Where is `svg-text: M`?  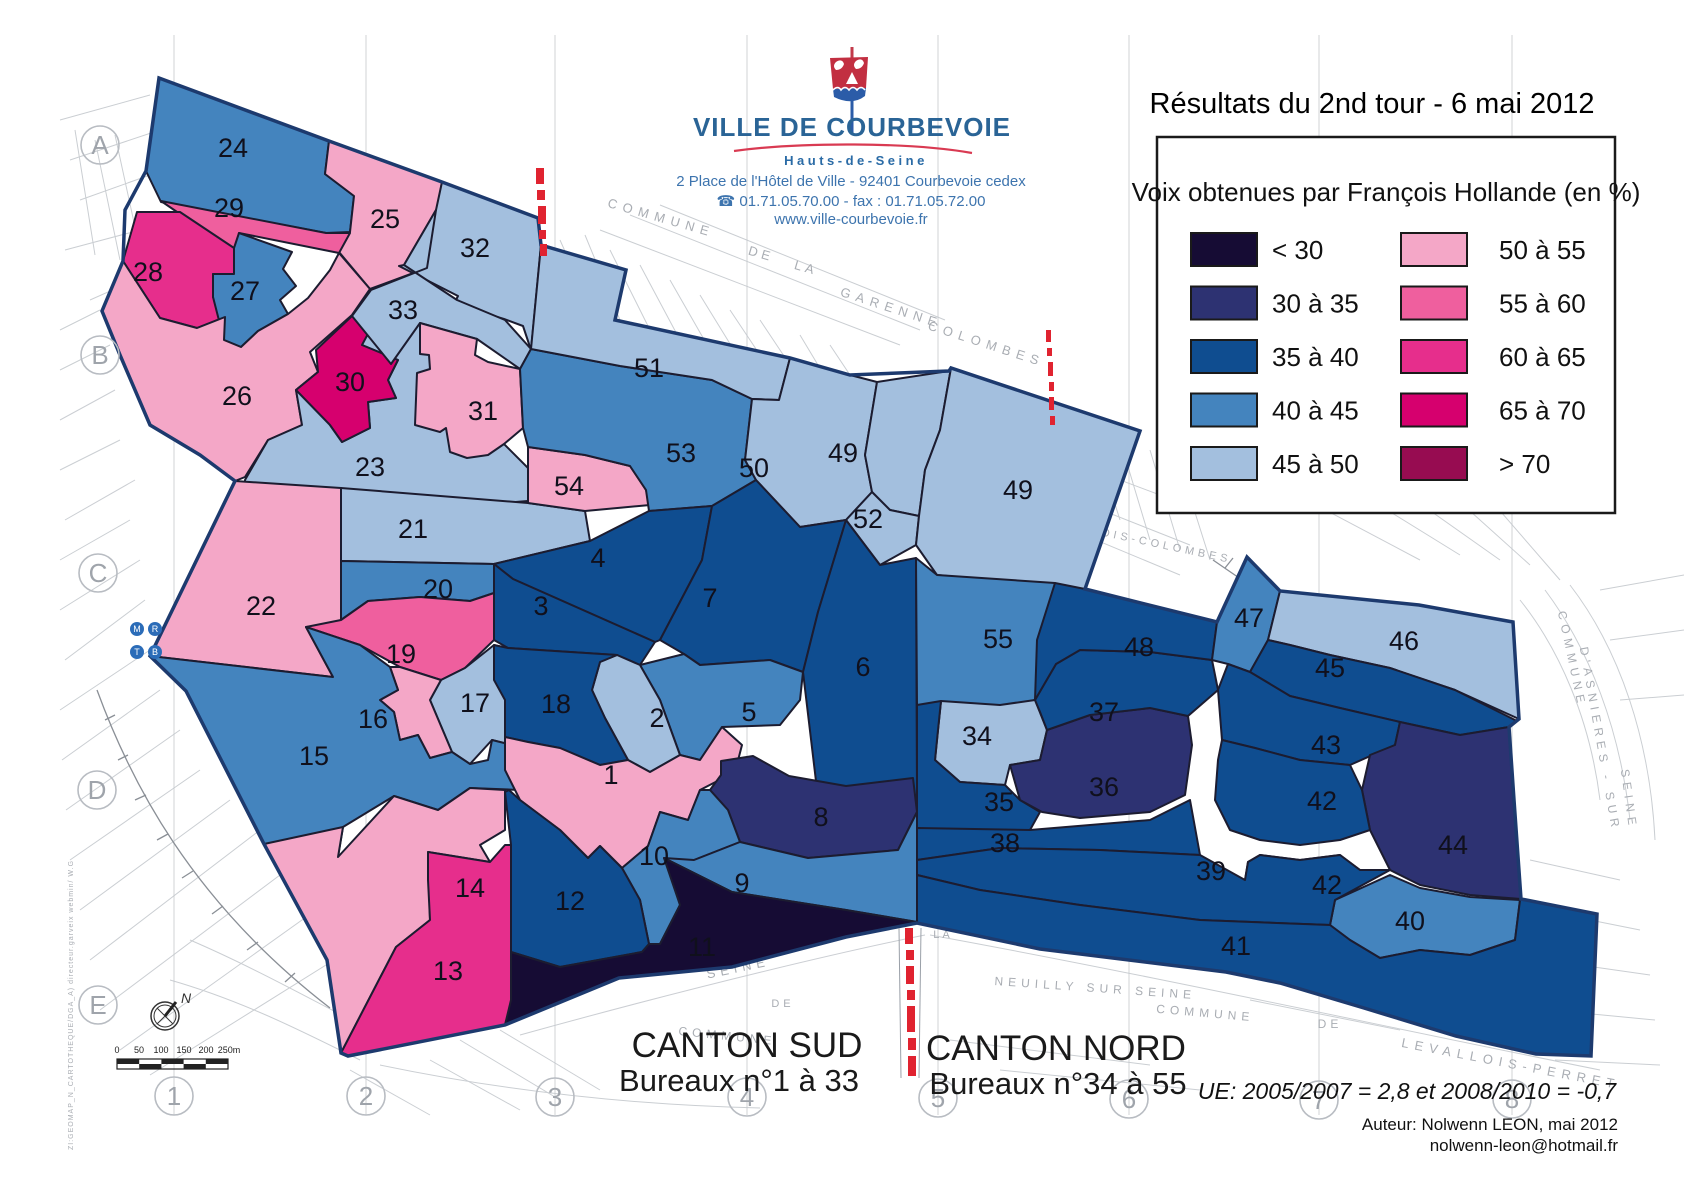
svg-text: M is located at coordinates (137, 629).